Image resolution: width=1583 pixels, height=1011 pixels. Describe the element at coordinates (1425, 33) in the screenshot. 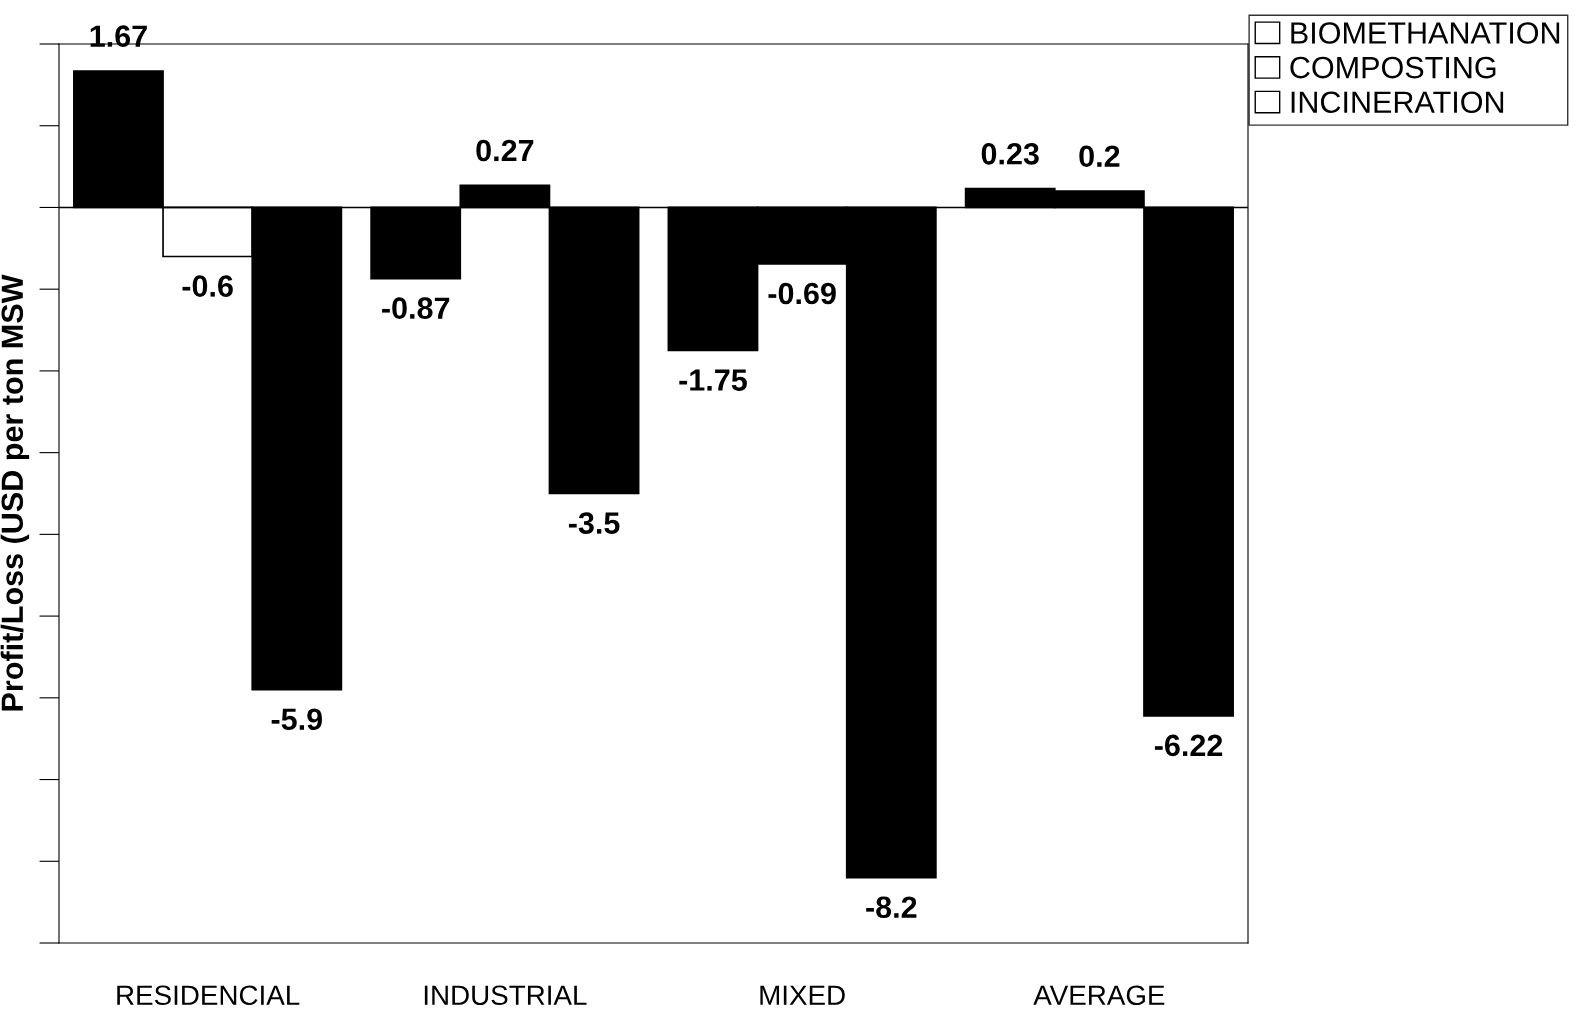

I see `legend-label: BIOMETHANATION` at that location.